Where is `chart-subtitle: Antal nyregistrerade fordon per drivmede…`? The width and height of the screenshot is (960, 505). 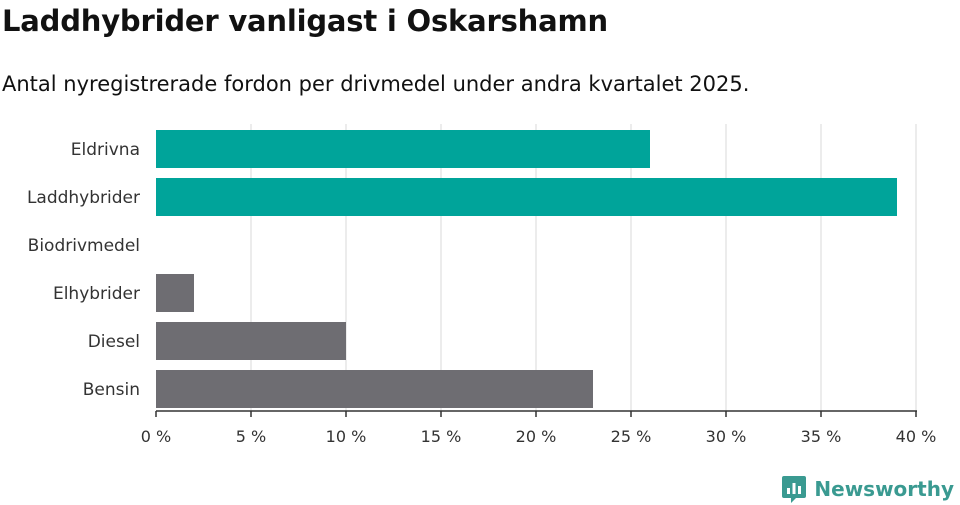 chart-subtitle: Antal nyregistrerade fordon per drivmede… is located at coordinates (376, 84).